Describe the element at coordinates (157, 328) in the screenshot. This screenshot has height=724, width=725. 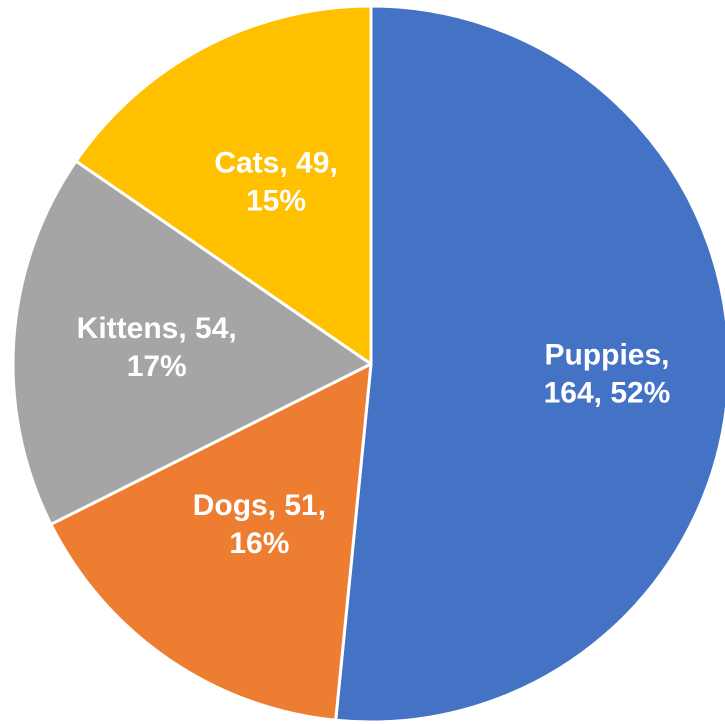
I see `data-label-line: Kittens, 54,` at that location.